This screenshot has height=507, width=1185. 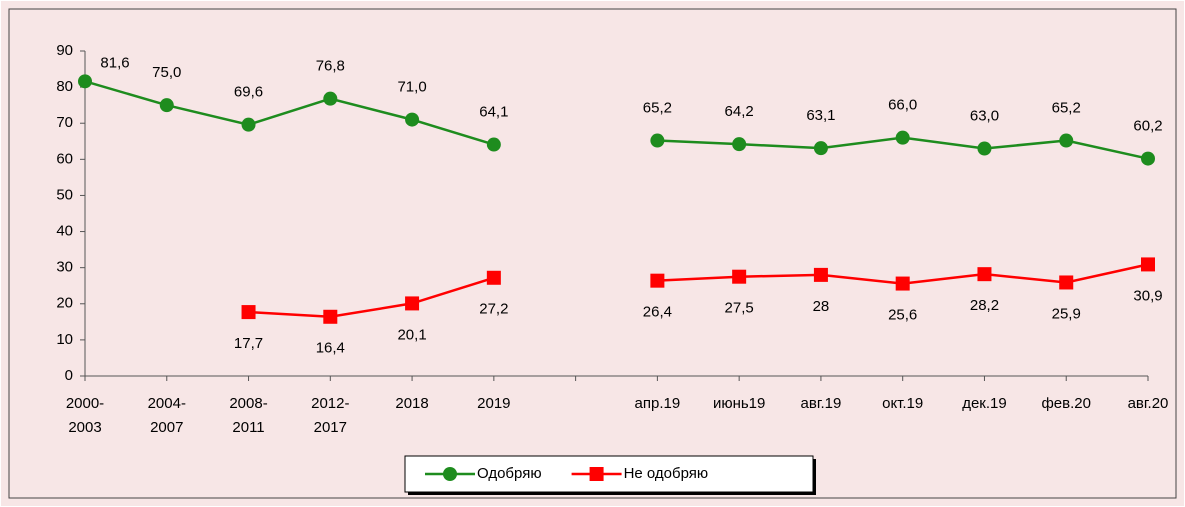 What do you see at coordinates (821, 403) in the screenshot?
I see `x-tick-label: авг.19` at bounding box center [821, 403].